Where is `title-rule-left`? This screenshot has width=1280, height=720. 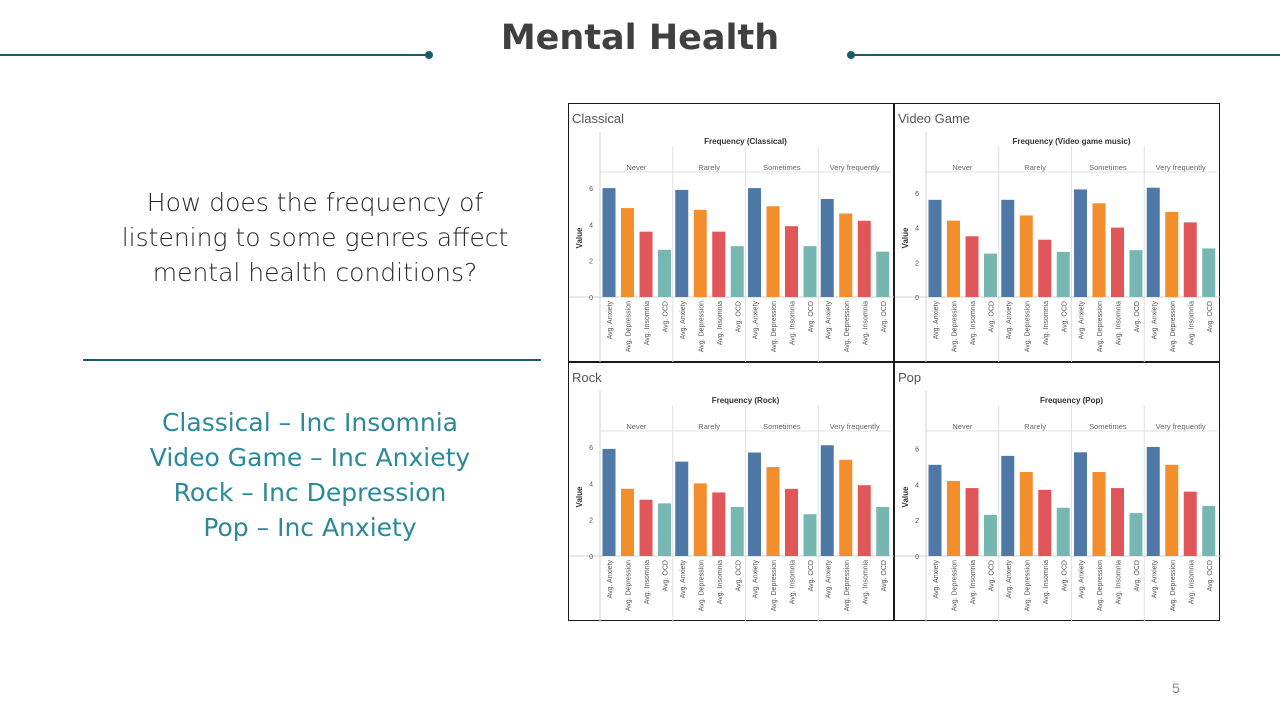 title-rule-left is located at coordinates (214, 55).